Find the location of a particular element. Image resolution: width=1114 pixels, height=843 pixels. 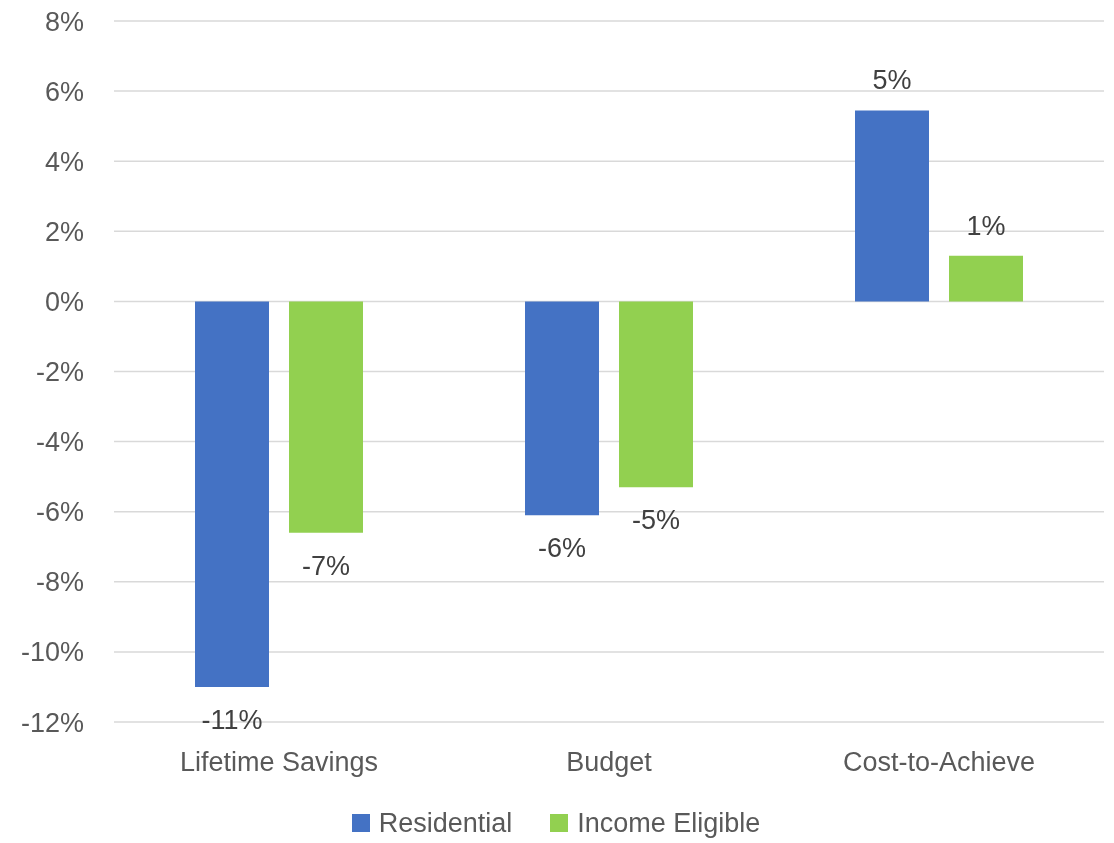

y-tick-label: 6% is located at coordinates (64, 91).